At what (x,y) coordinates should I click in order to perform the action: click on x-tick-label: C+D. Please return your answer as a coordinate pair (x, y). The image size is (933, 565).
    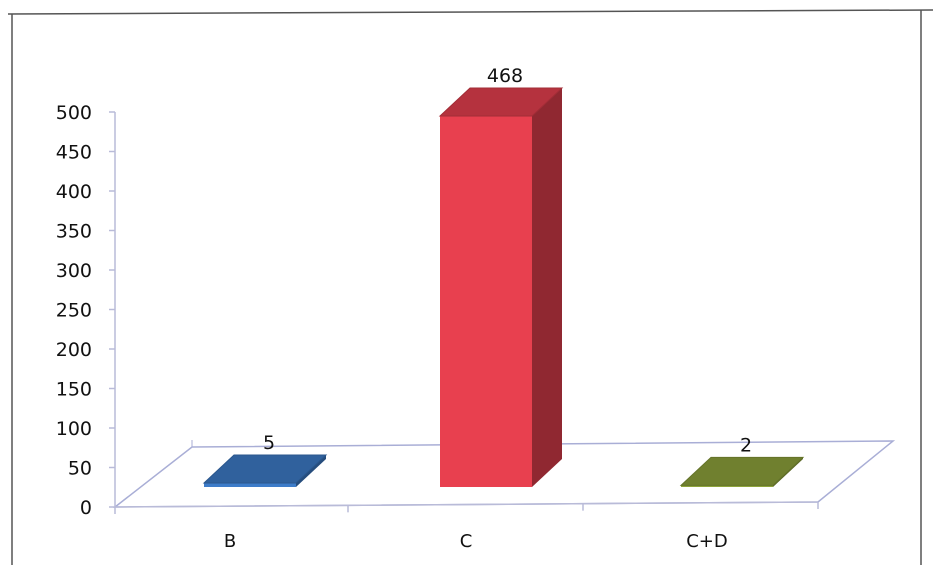
    Looking at the image, I should click on (707, 541).